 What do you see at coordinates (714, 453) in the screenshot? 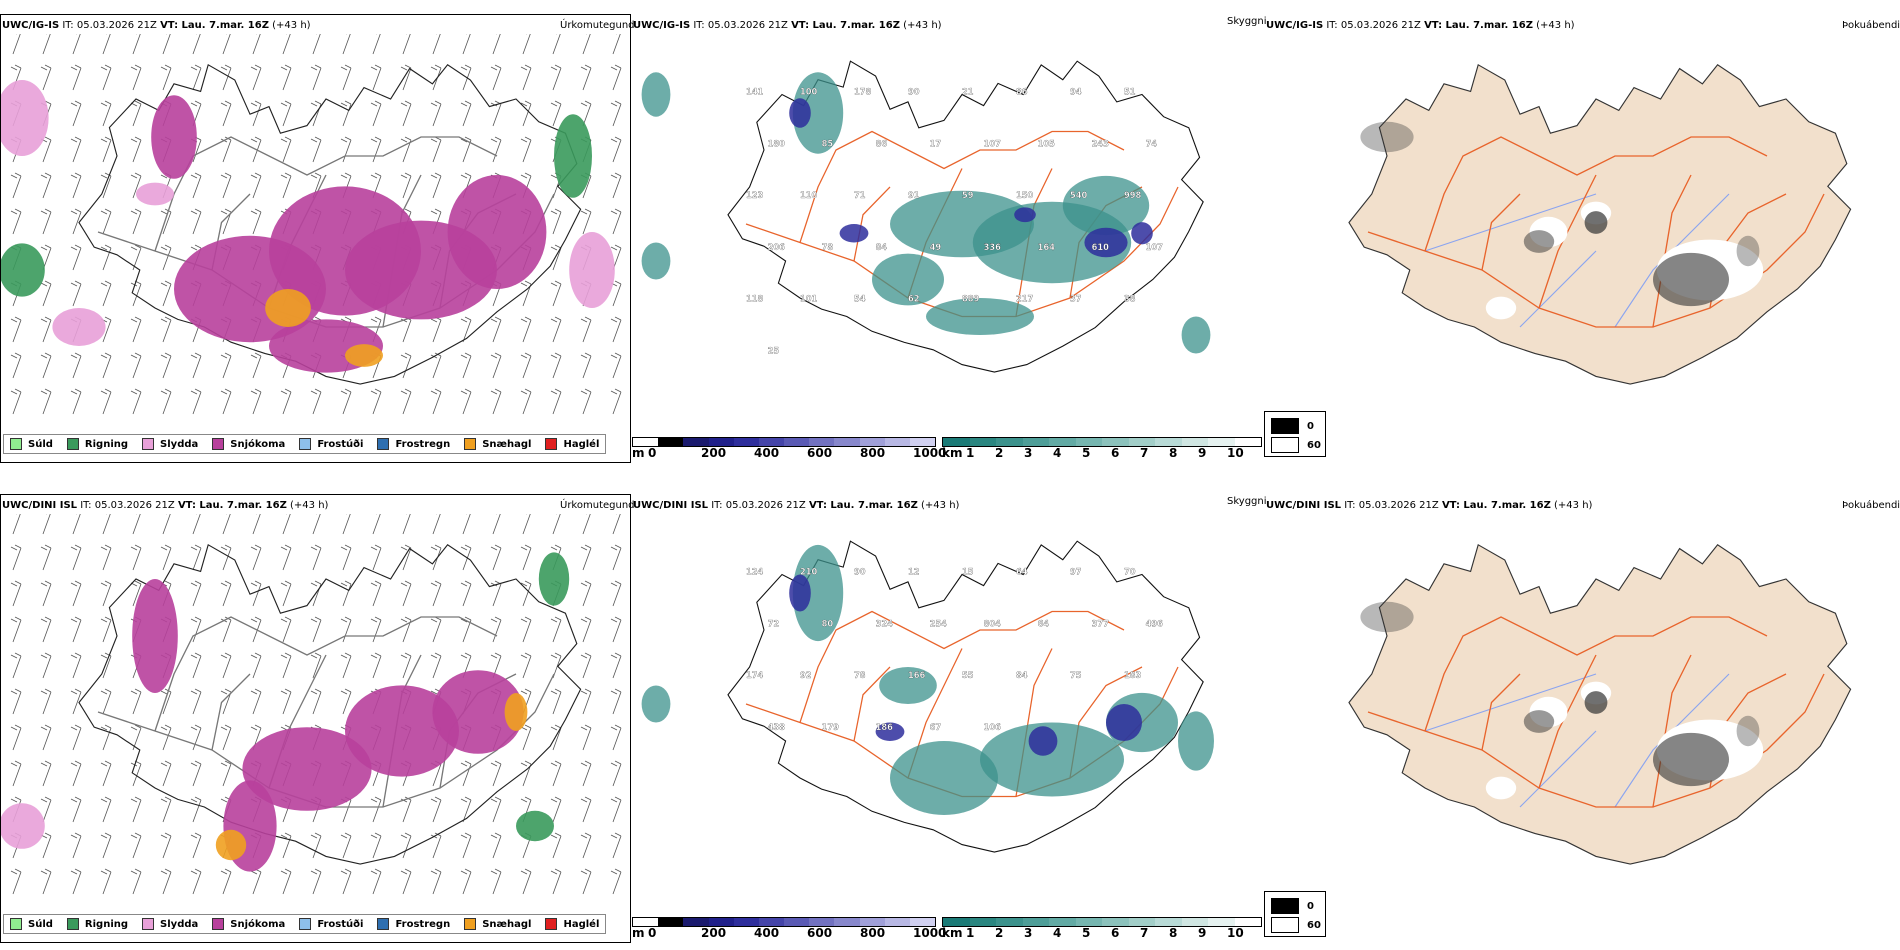
I see `colorbar-tick-label: 200` at bounding box center [714, 453].